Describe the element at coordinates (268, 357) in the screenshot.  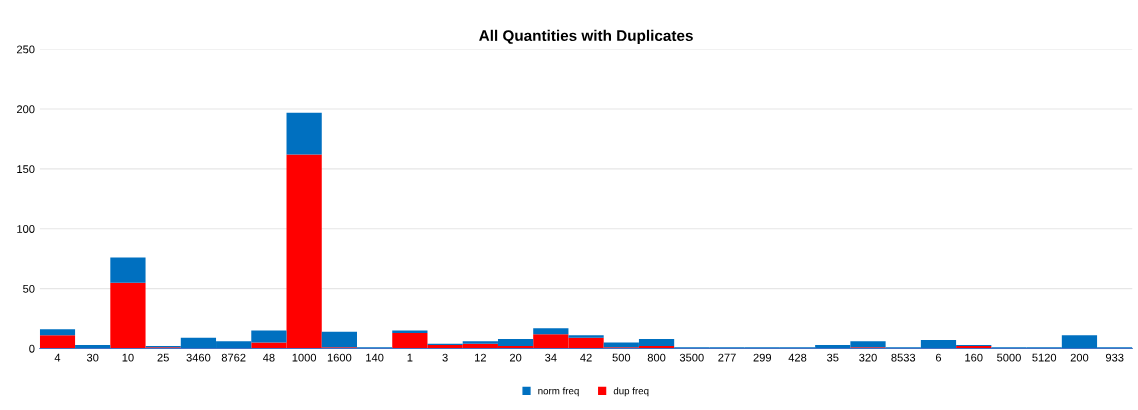
I see `x-tick-label: 48` at that location.